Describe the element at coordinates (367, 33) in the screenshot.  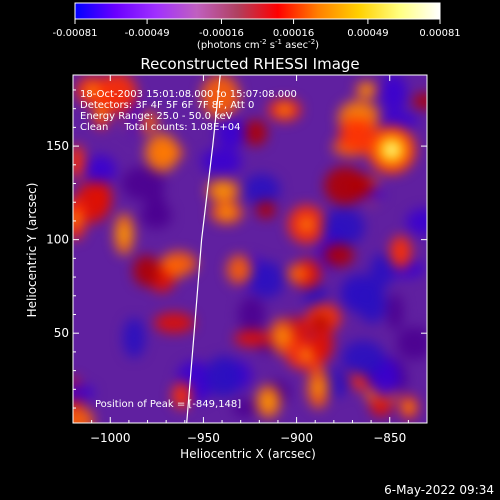
I see `colorbar-tick-label: 0.00049` at that location.